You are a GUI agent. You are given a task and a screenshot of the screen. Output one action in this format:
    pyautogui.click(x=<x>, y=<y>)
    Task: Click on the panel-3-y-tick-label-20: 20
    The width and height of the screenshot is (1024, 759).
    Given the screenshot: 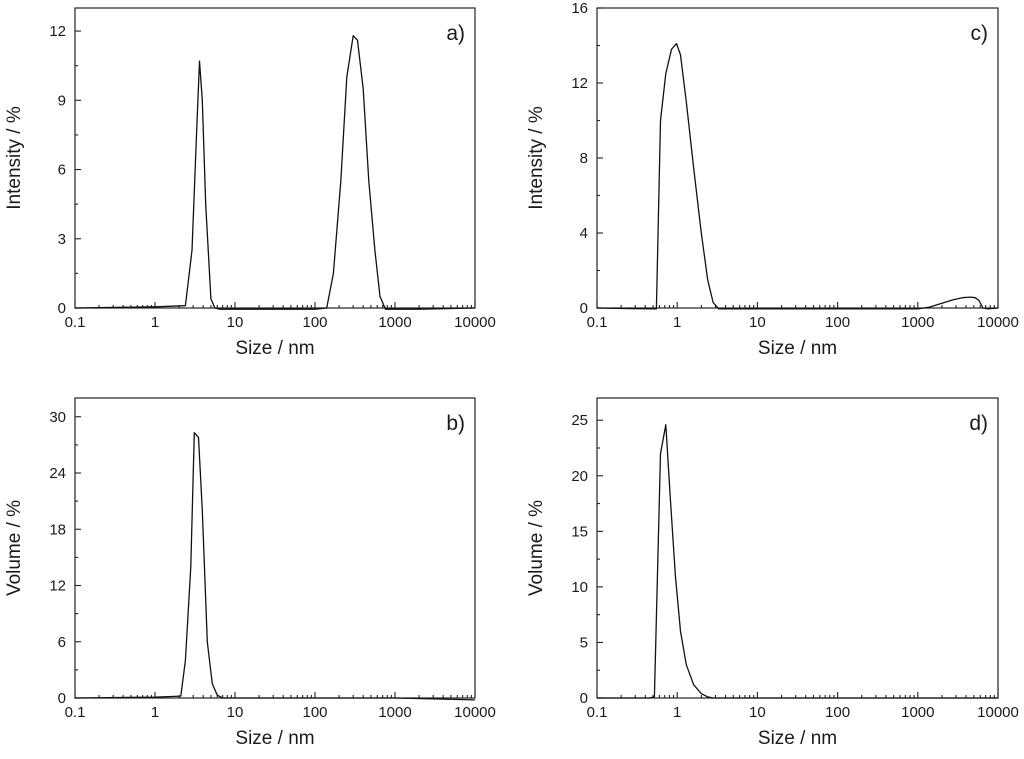 What is the action you would take?
    pyautogui.click(x=579, y=476)
    